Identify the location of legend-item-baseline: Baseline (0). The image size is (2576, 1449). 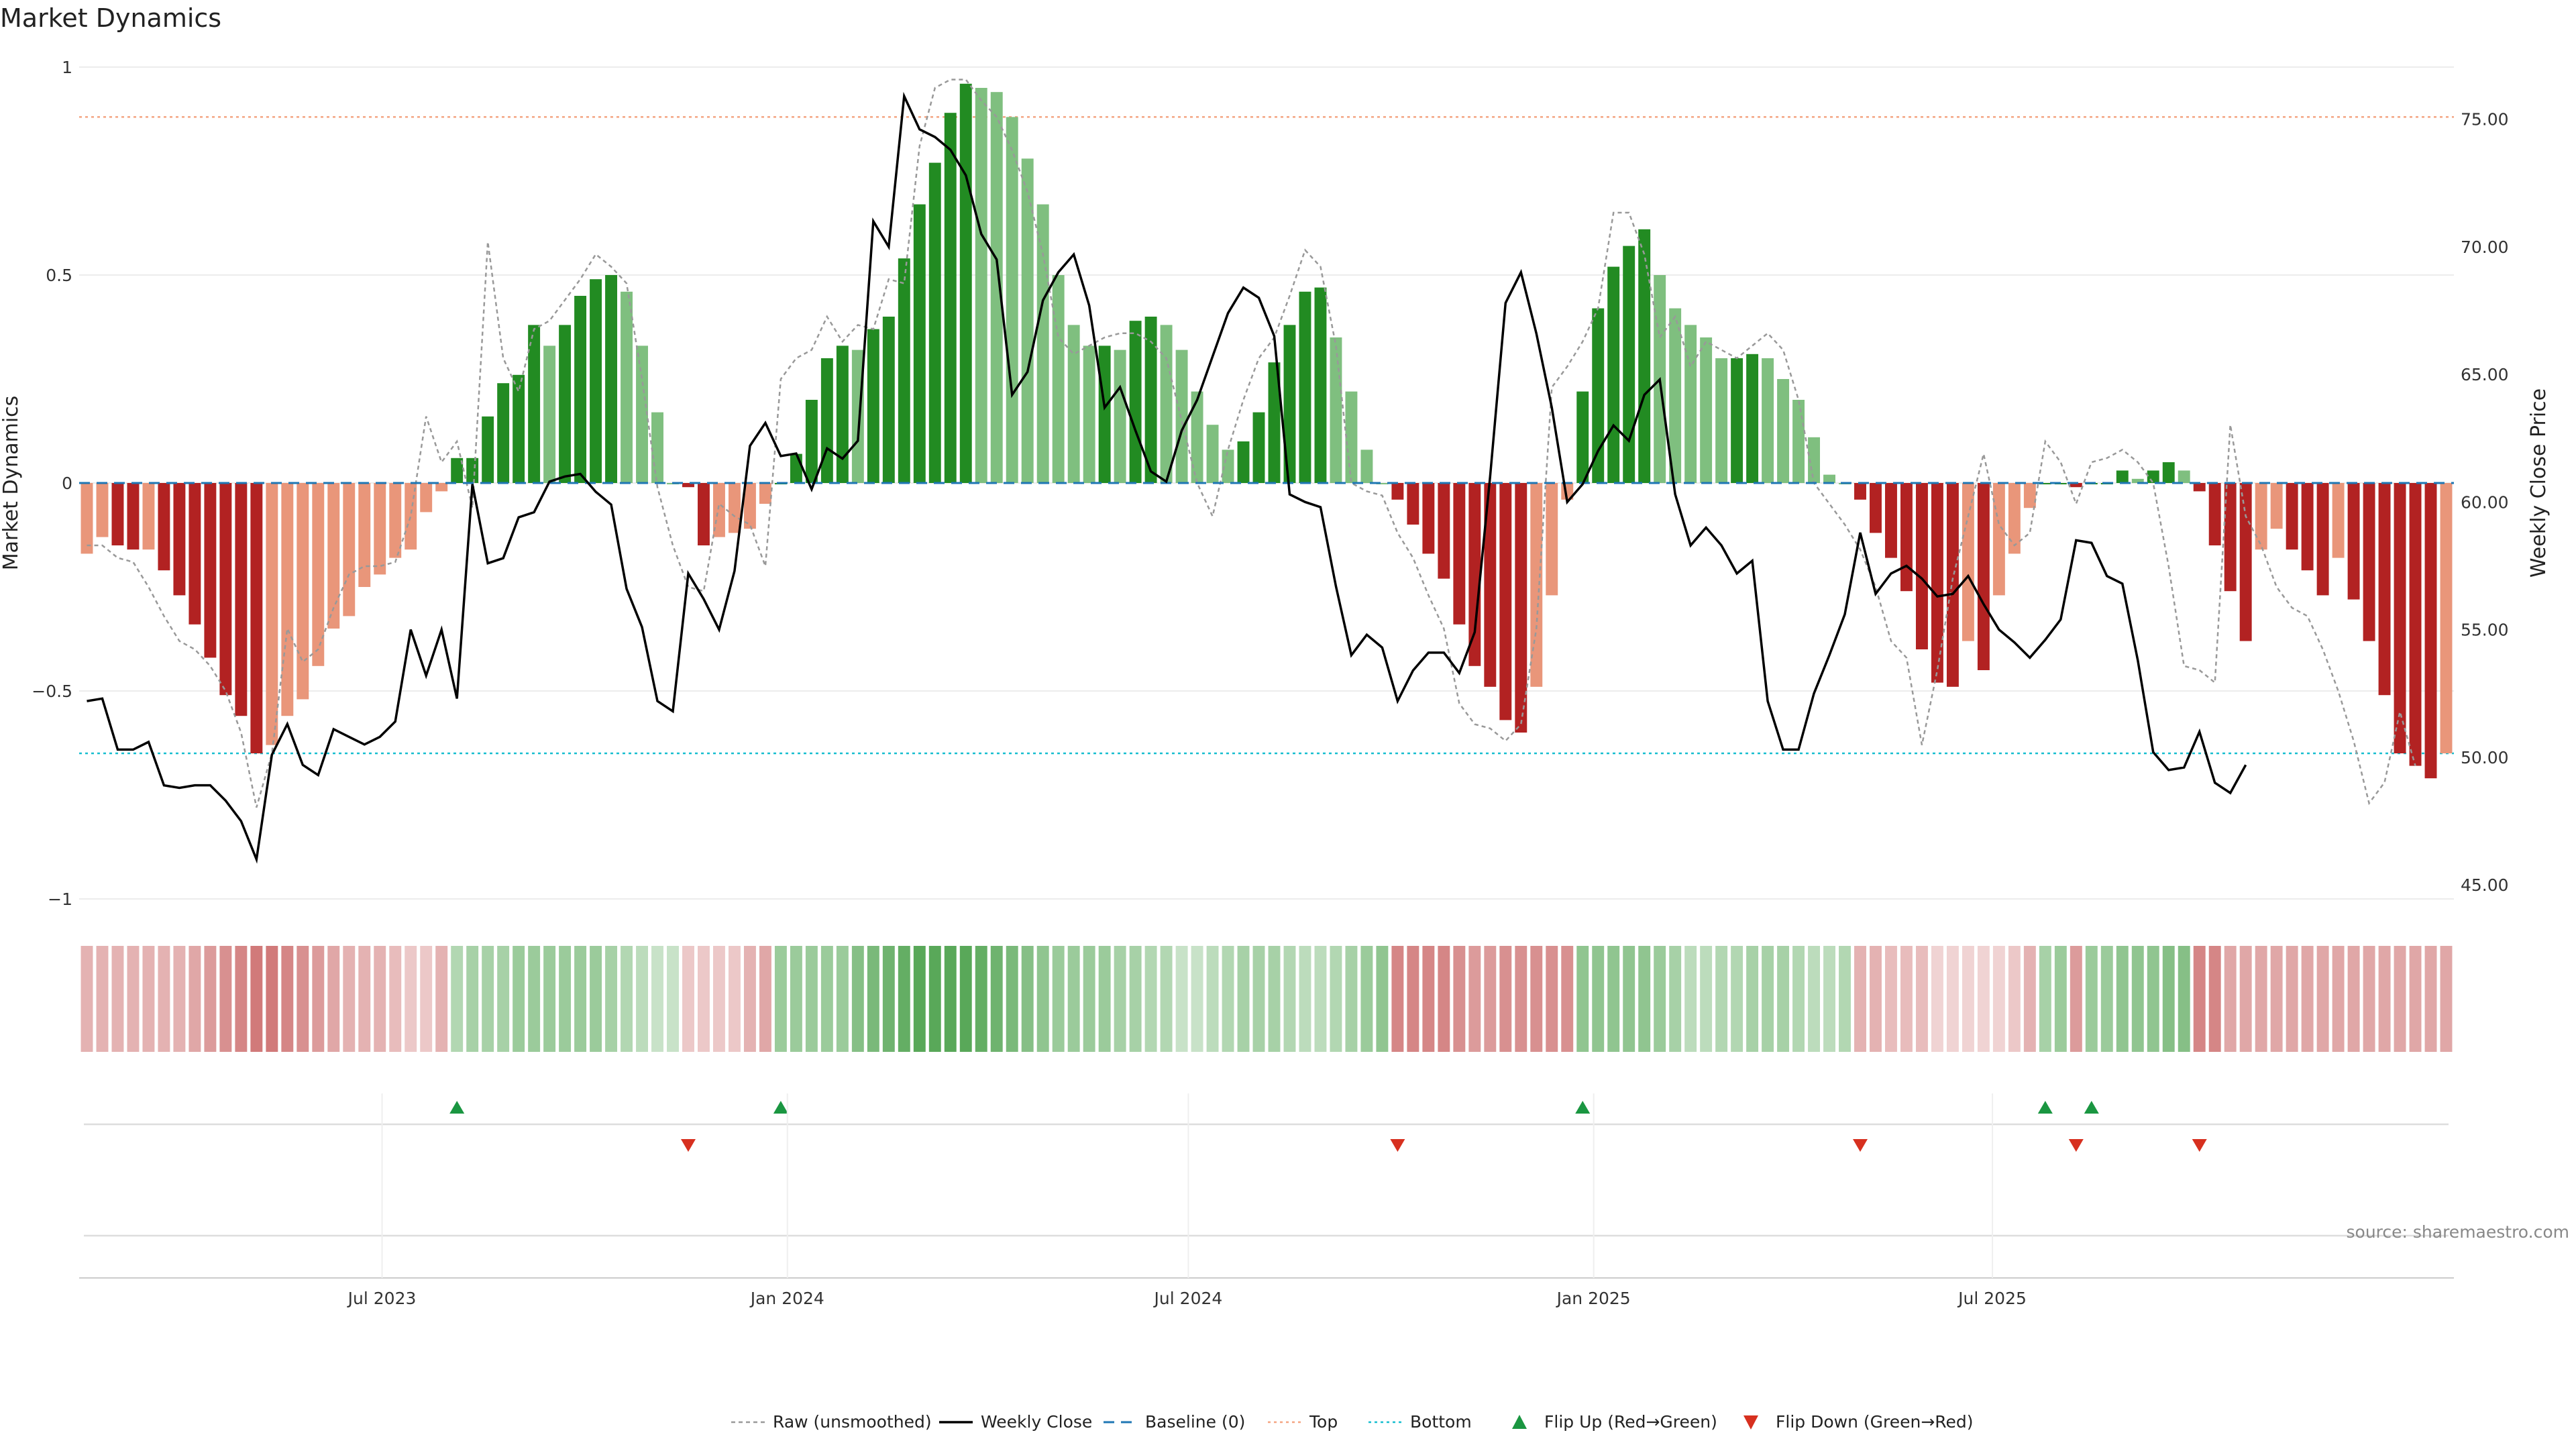
(1174, 1422).